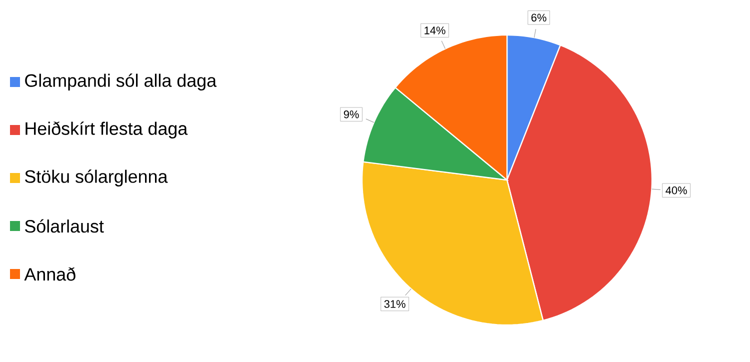 The height and width of the screenshot is (362, 750). Describe the element at coordinates (395, 304) in the screenshot. I see `data-label: 31%` at that location.